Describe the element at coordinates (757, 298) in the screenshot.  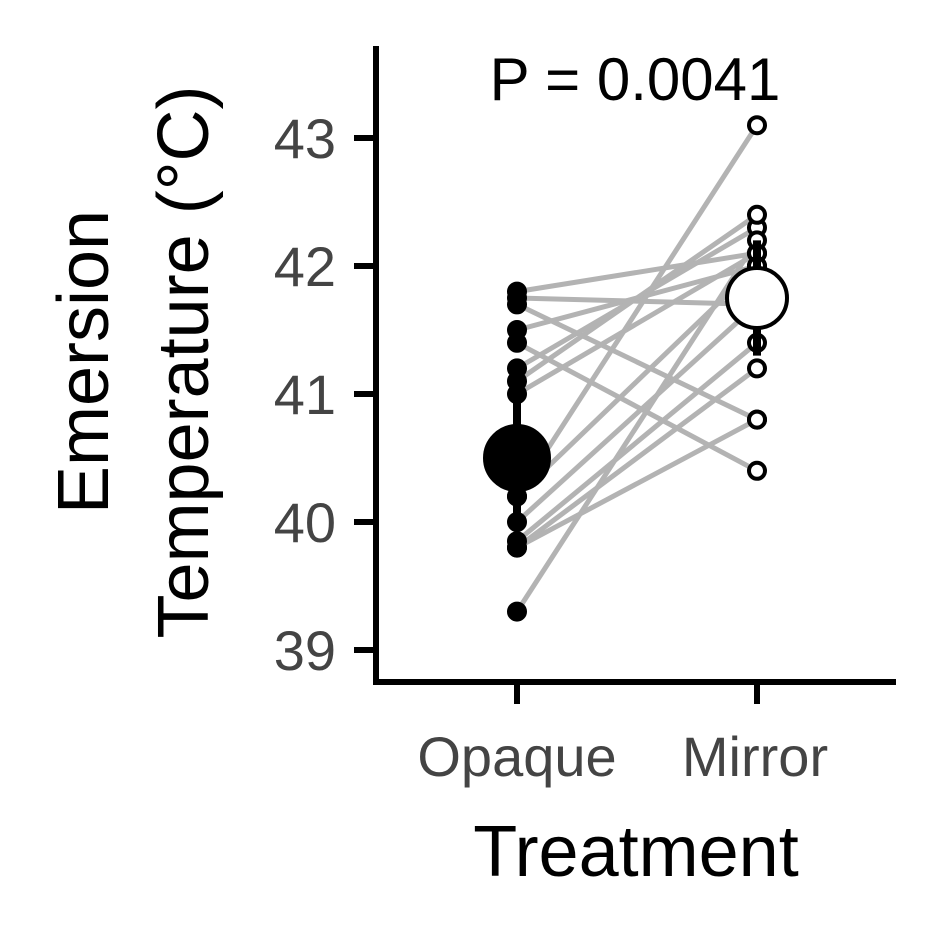
I see `mirror-mean-marker` at that location.